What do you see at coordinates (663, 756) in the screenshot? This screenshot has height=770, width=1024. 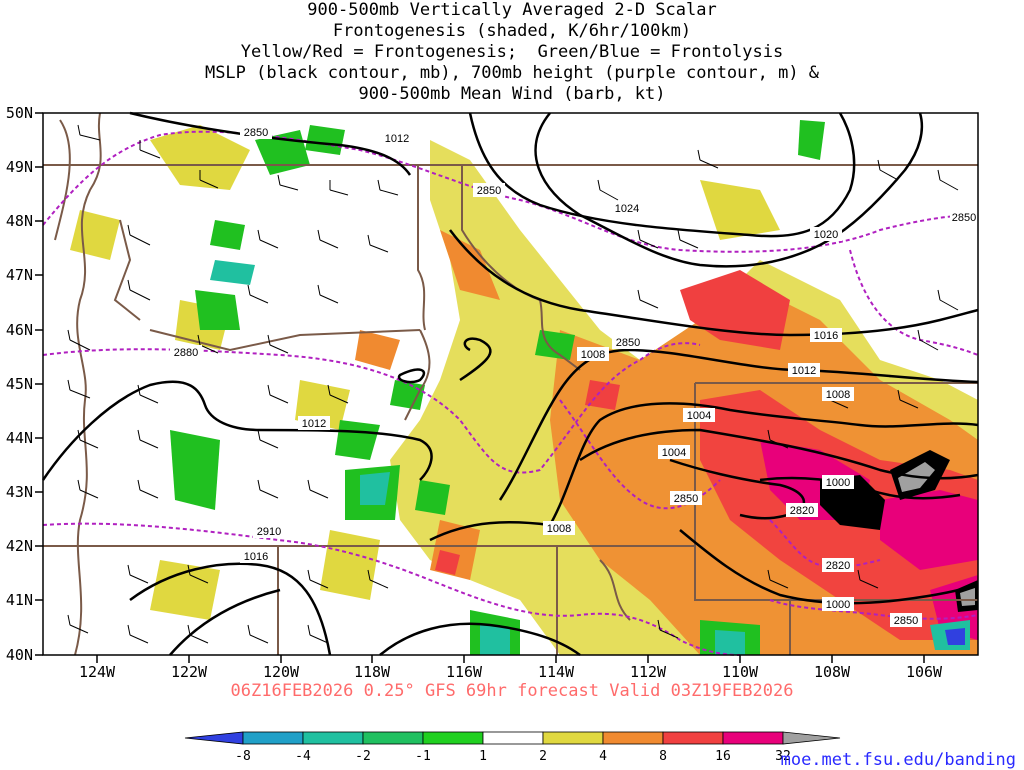 I see `colorbar-label-8: 8` at bounding box center [663, 756].